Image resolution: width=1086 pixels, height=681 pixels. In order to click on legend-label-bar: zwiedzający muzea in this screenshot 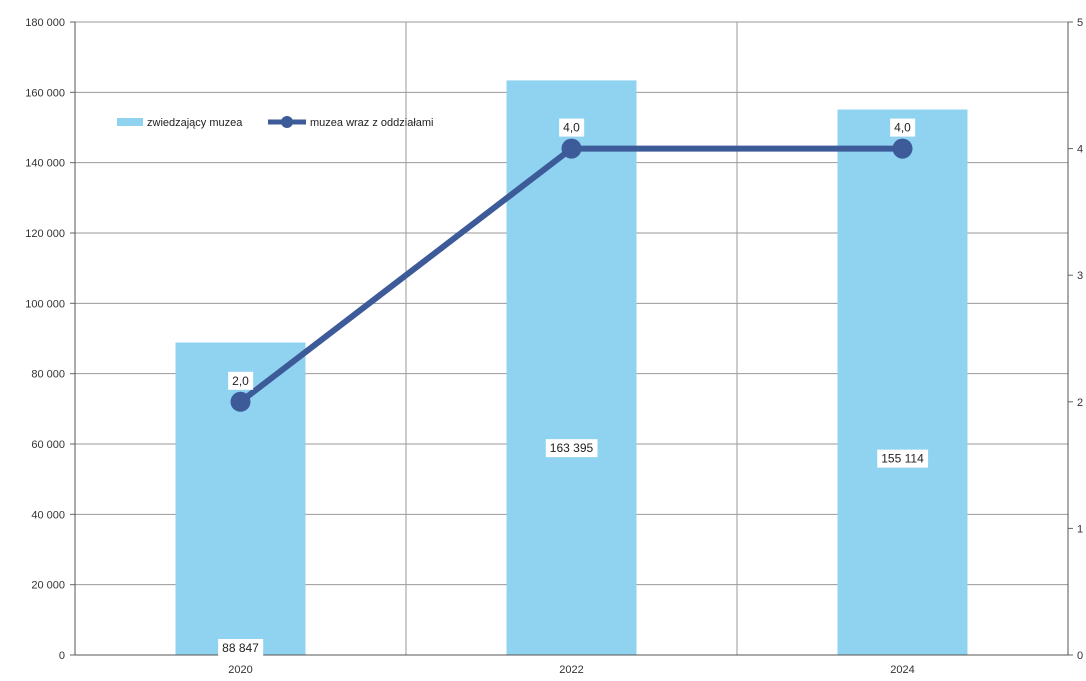, I will do `click(195, 123)`.